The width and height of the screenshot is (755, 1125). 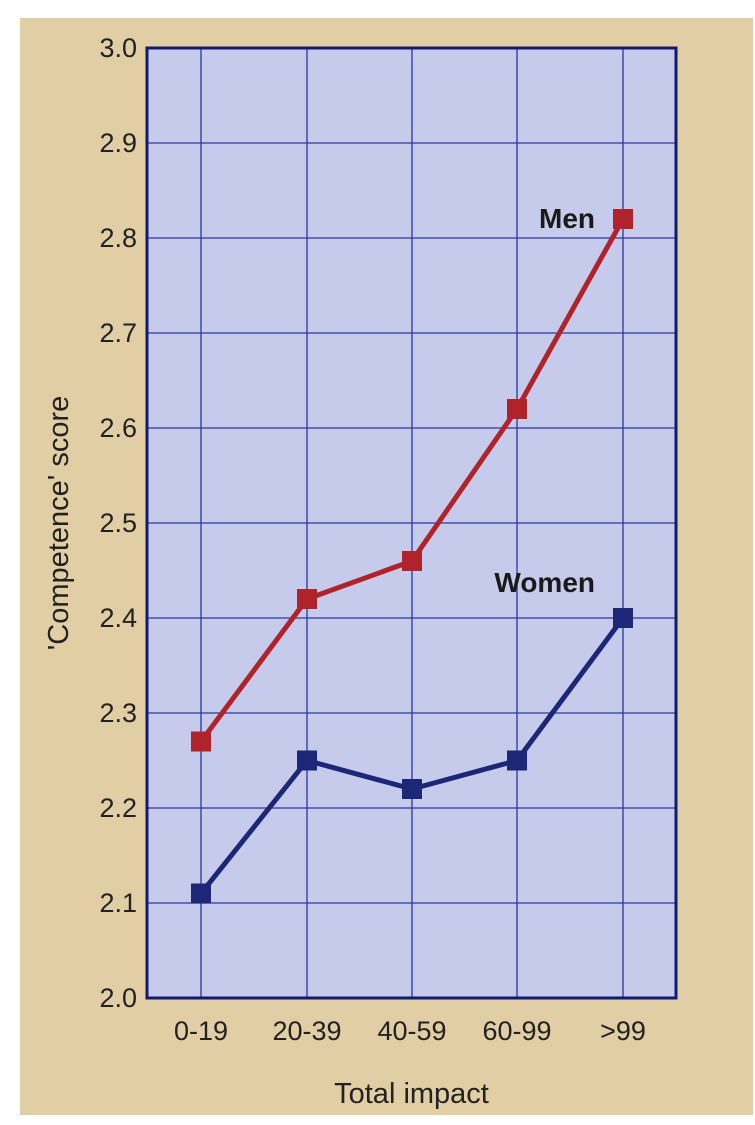 I want to click on y-tick-label: 2.5, so click(x=118, y=523).